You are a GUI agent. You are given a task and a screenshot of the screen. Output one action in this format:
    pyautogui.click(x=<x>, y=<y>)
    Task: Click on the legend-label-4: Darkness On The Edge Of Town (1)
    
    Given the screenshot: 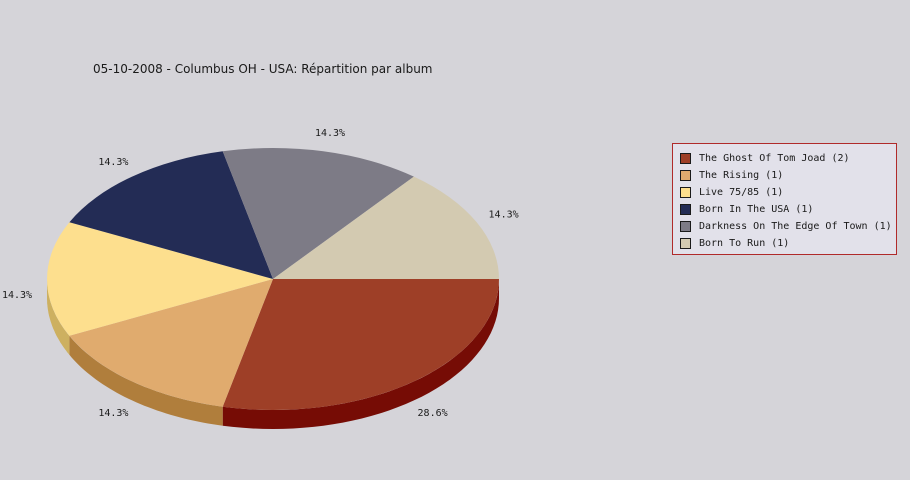 What is the action you would take?
    pyautogui.click(x=795, y=226)
    